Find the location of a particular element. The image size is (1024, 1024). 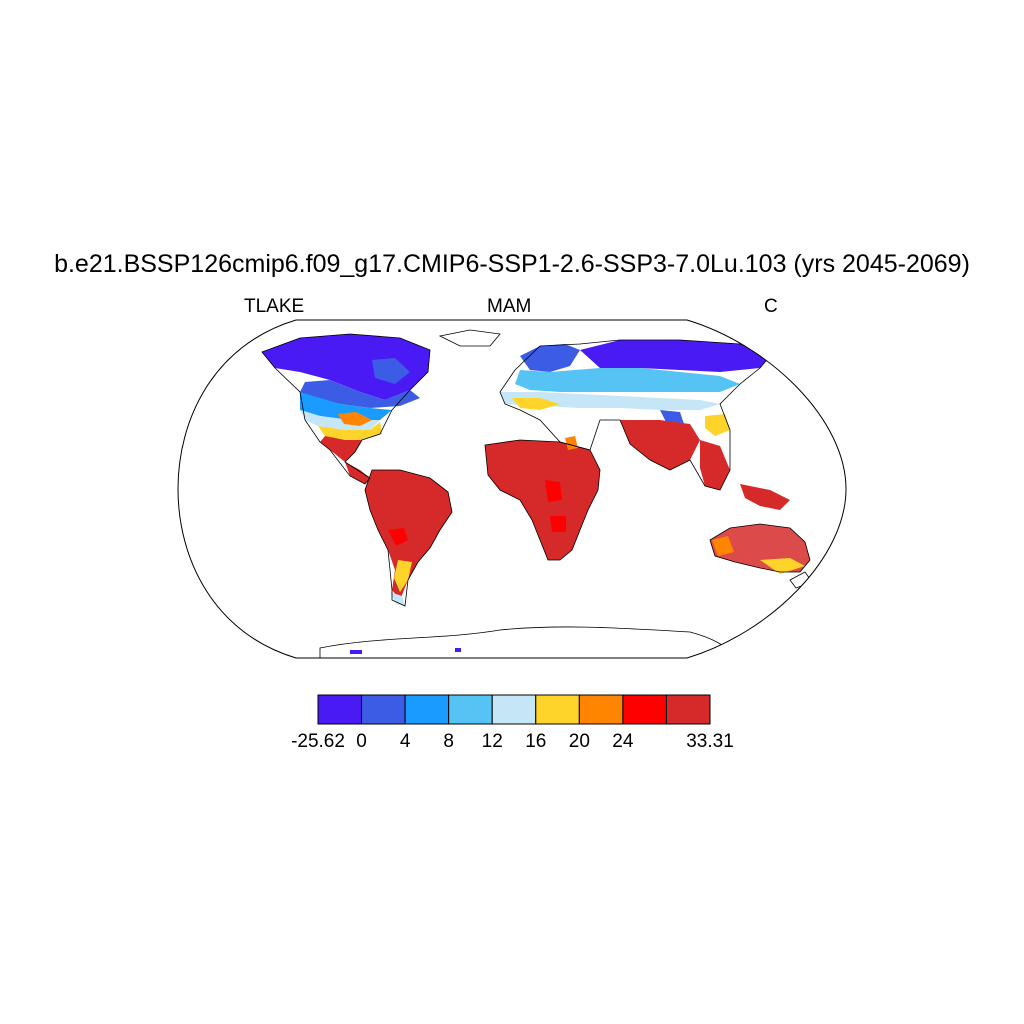

colorbar-tick-label: 0 is located at coordinates (361, 741).